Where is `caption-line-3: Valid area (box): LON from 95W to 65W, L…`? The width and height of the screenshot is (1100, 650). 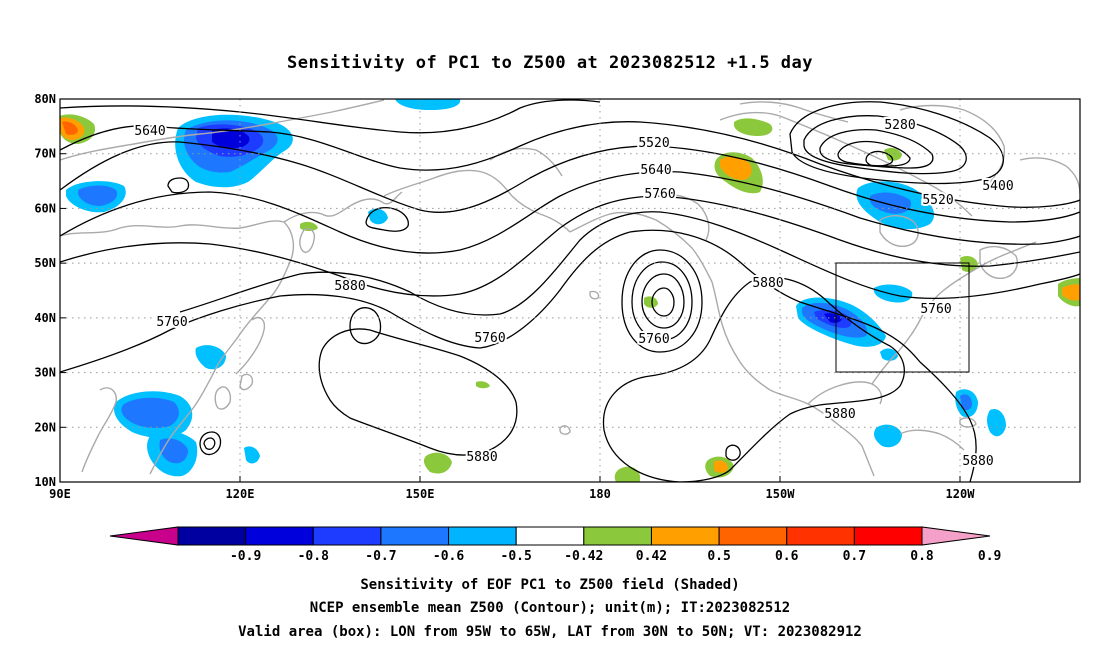 caption-line-3: Valid area (box): LON from 95W to 65W, L… is located at coordinates (550, 632).